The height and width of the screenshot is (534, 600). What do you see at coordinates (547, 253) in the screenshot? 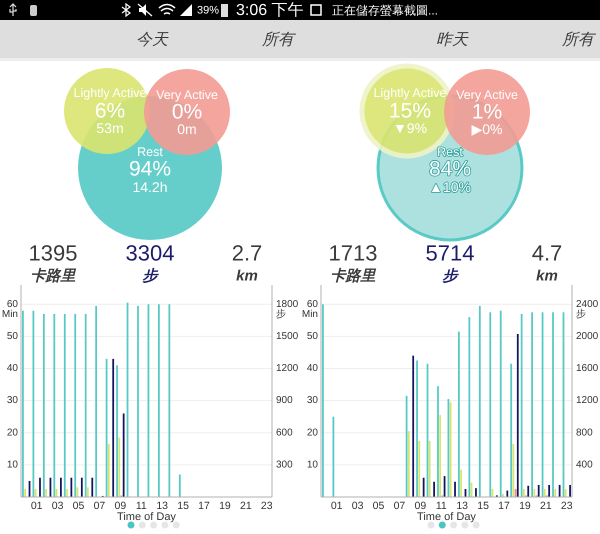
I see `data-label: 4.7` at bounding box center [547, 253].